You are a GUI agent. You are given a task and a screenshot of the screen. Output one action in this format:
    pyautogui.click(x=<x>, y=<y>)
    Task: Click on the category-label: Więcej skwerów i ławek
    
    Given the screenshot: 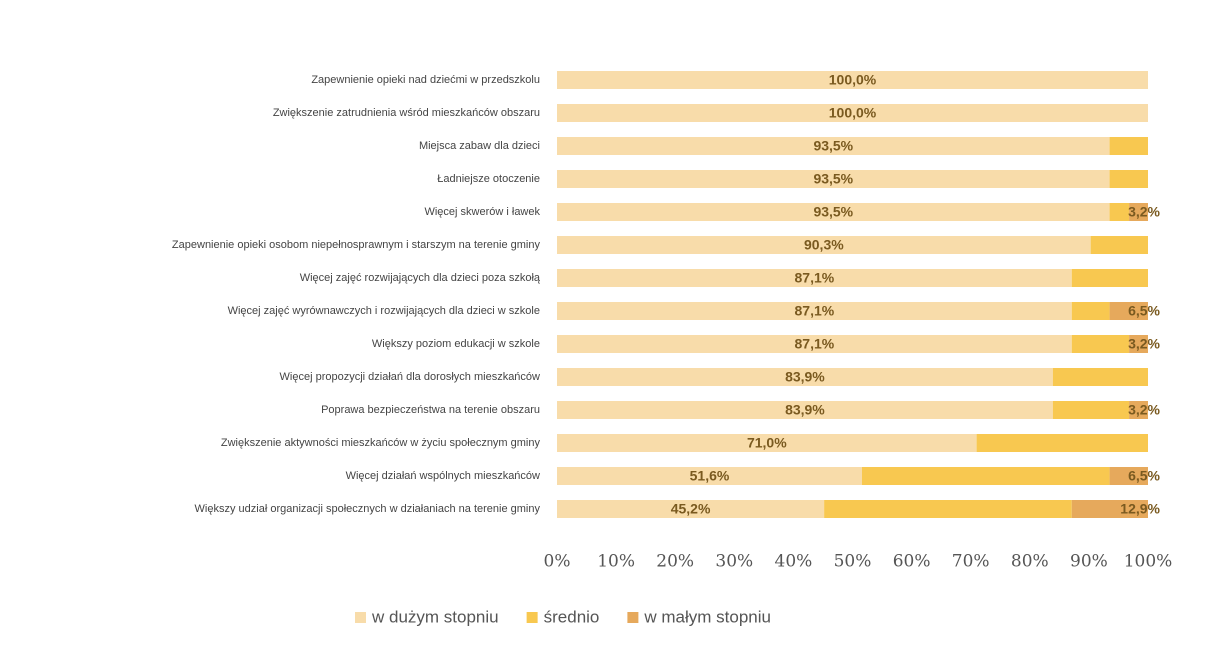 What is the action you would take?
    pyautogui.click(x=482, y=212)
    